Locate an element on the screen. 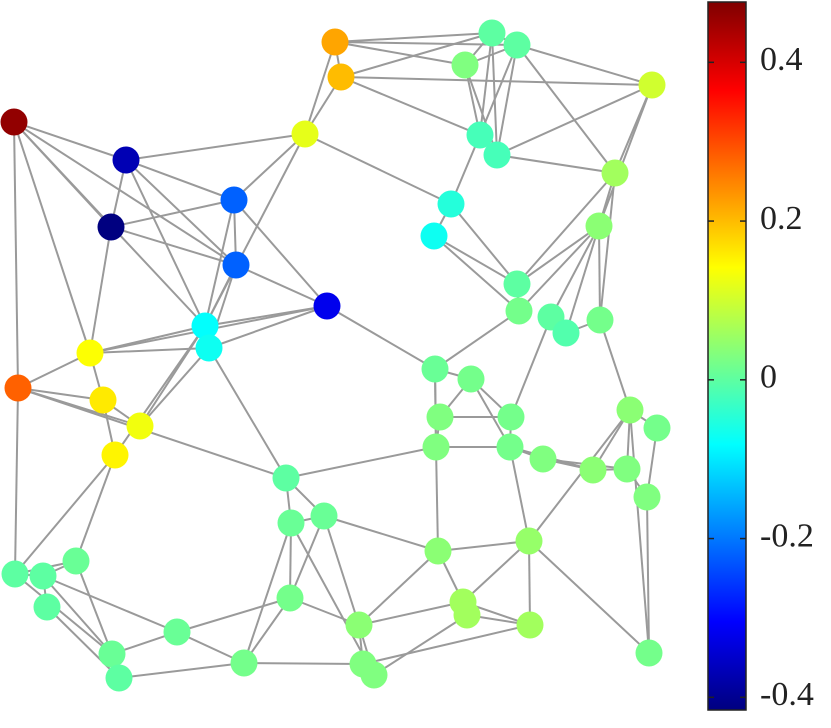  colorbar-tick-label: 0 is located at coordinates (768, 377).